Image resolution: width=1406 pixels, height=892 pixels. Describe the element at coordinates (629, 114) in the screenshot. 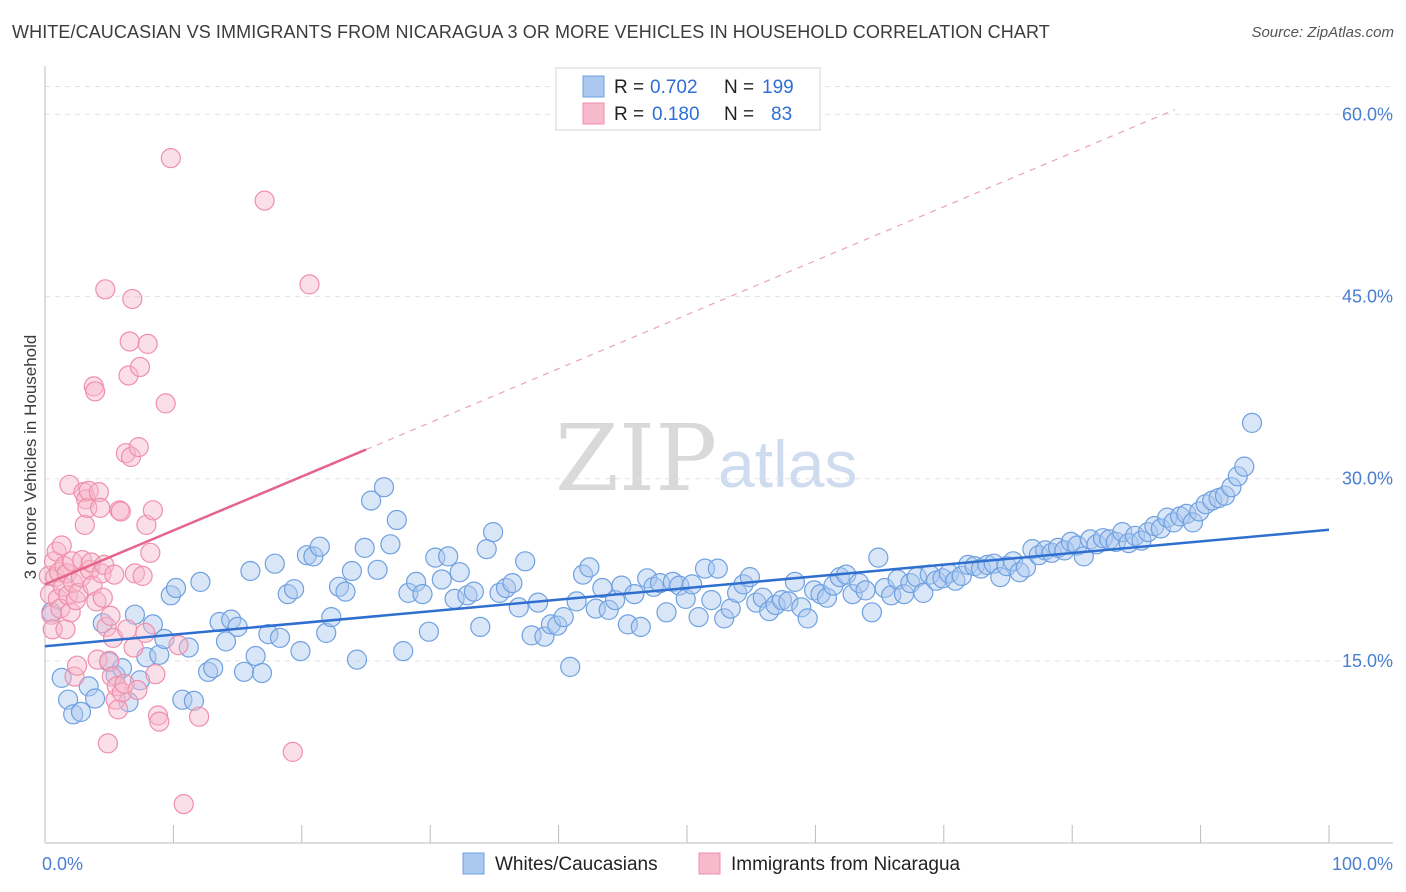

I see `legend-r-label-nicaragua: R =` at that location.